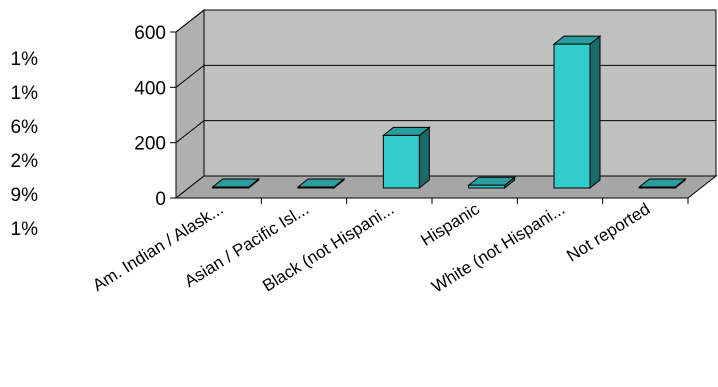  What do you see at coordinates (150, 33) in the screenshot?
I see `y-tick-label: 600` at bounding box center [150, 33].